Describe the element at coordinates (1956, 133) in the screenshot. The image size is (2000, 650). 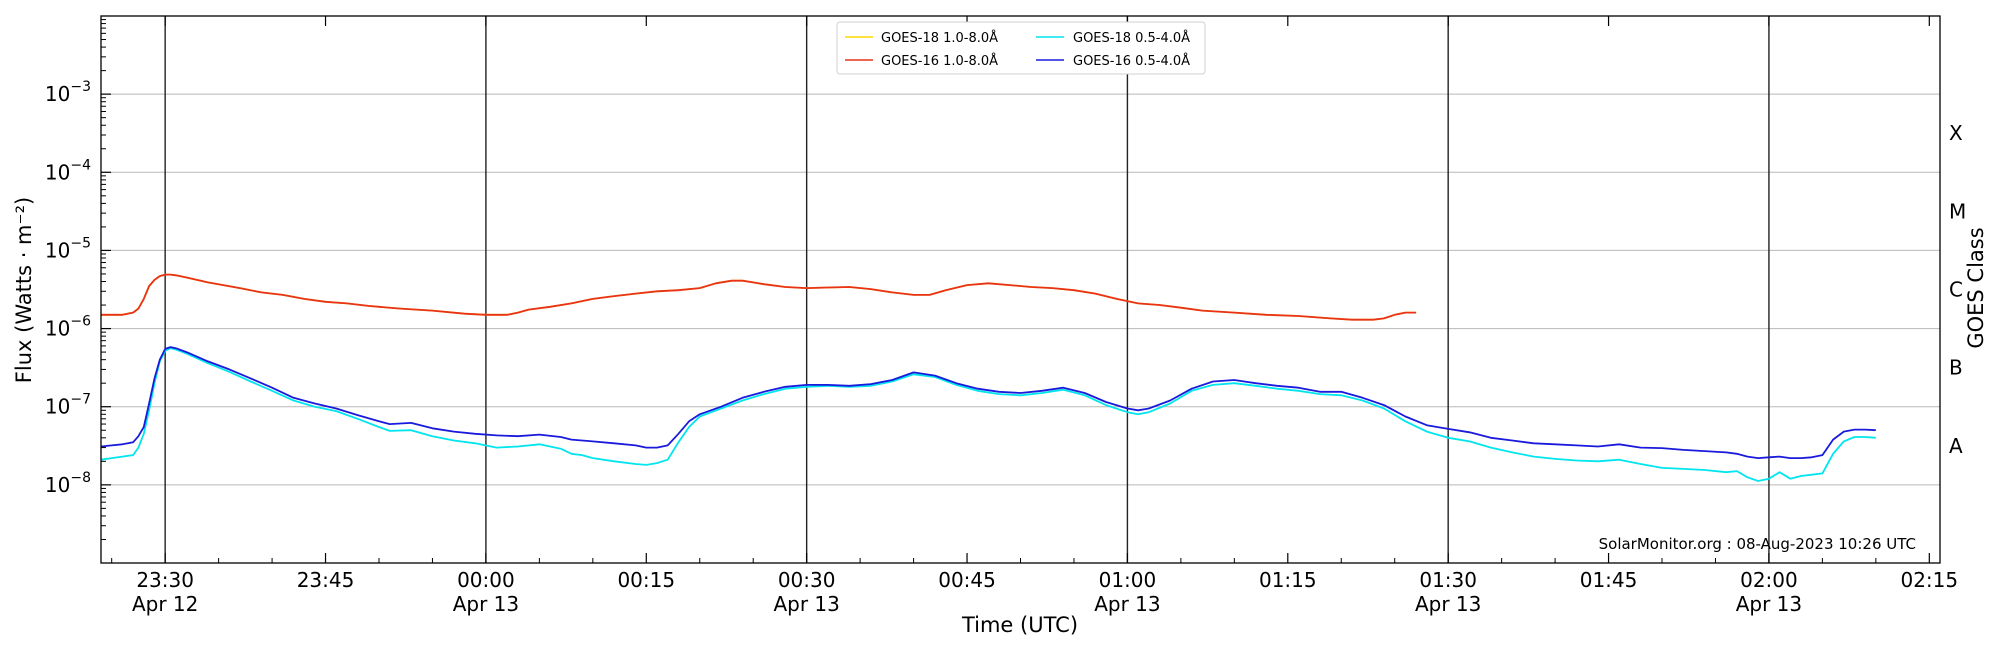
I see `goes-class-label: X` at that location.